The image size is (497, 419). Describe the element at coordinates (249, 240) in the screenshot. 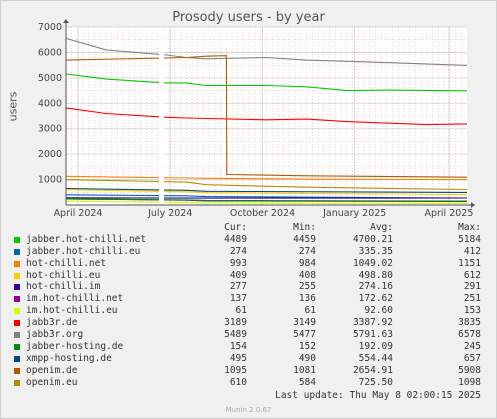

I see `legend-row: jabber.hot-chilli.net 4489 4459 4700.21 5184` at that location.